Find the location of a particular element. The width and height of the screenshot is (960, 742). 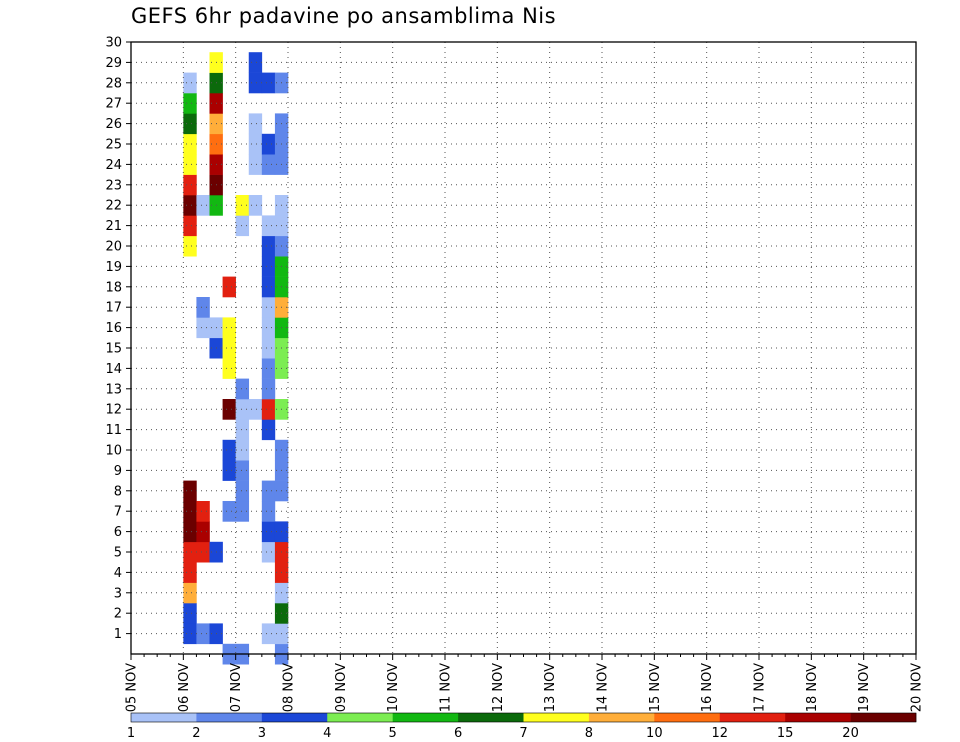

colorbar-label: 20 is located at coordinates (850, 733).